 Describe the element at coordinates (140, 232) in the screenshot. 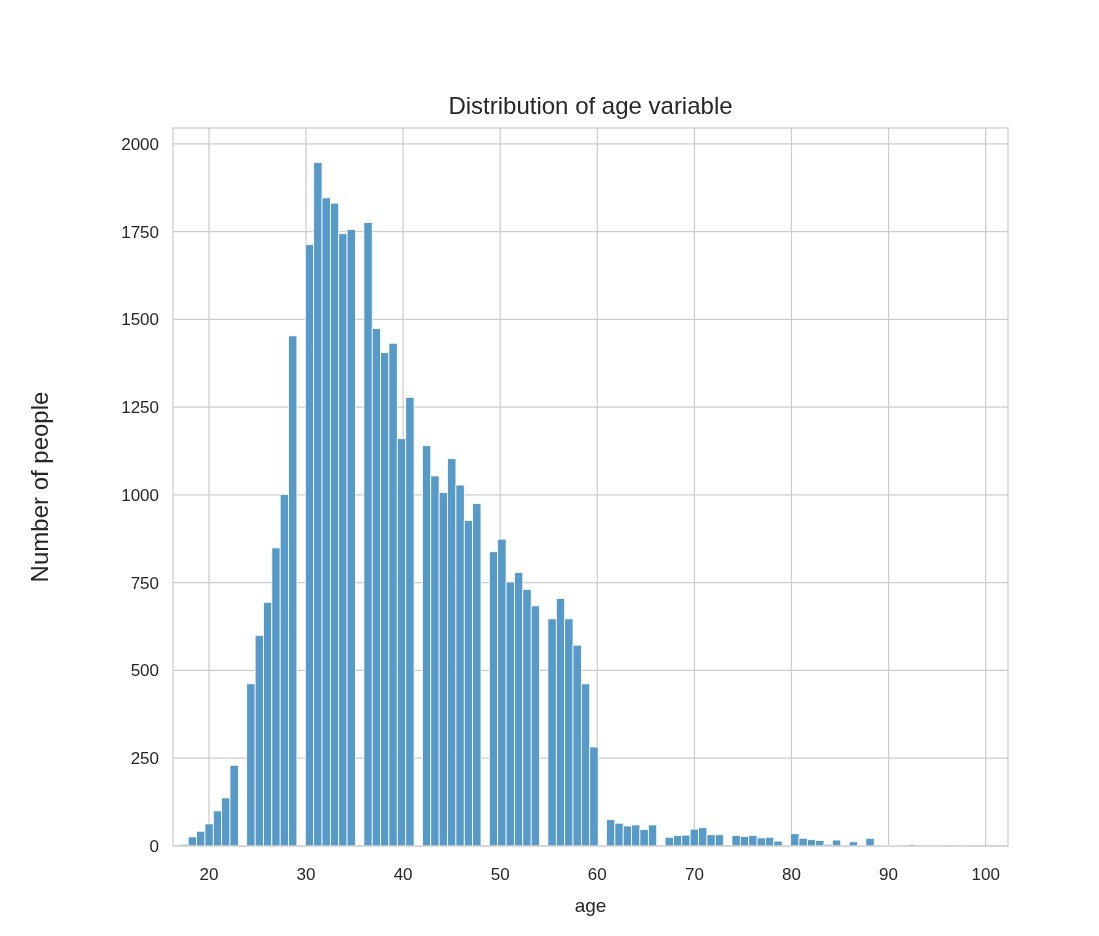

I see `y-tick-label: 1750` at that location.